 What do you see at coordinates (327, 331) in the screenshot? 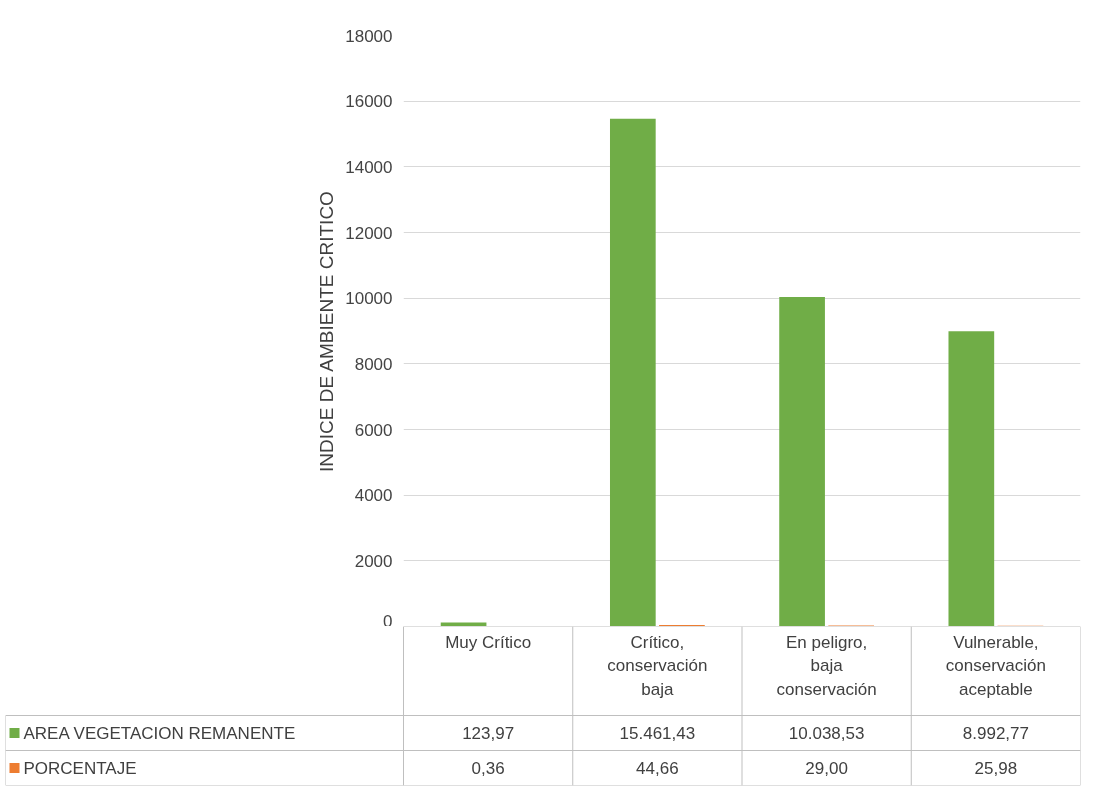
I see `y-axis-title: INDICE DE AMBIENTE CRITICO` at bounding box center [327, 331].